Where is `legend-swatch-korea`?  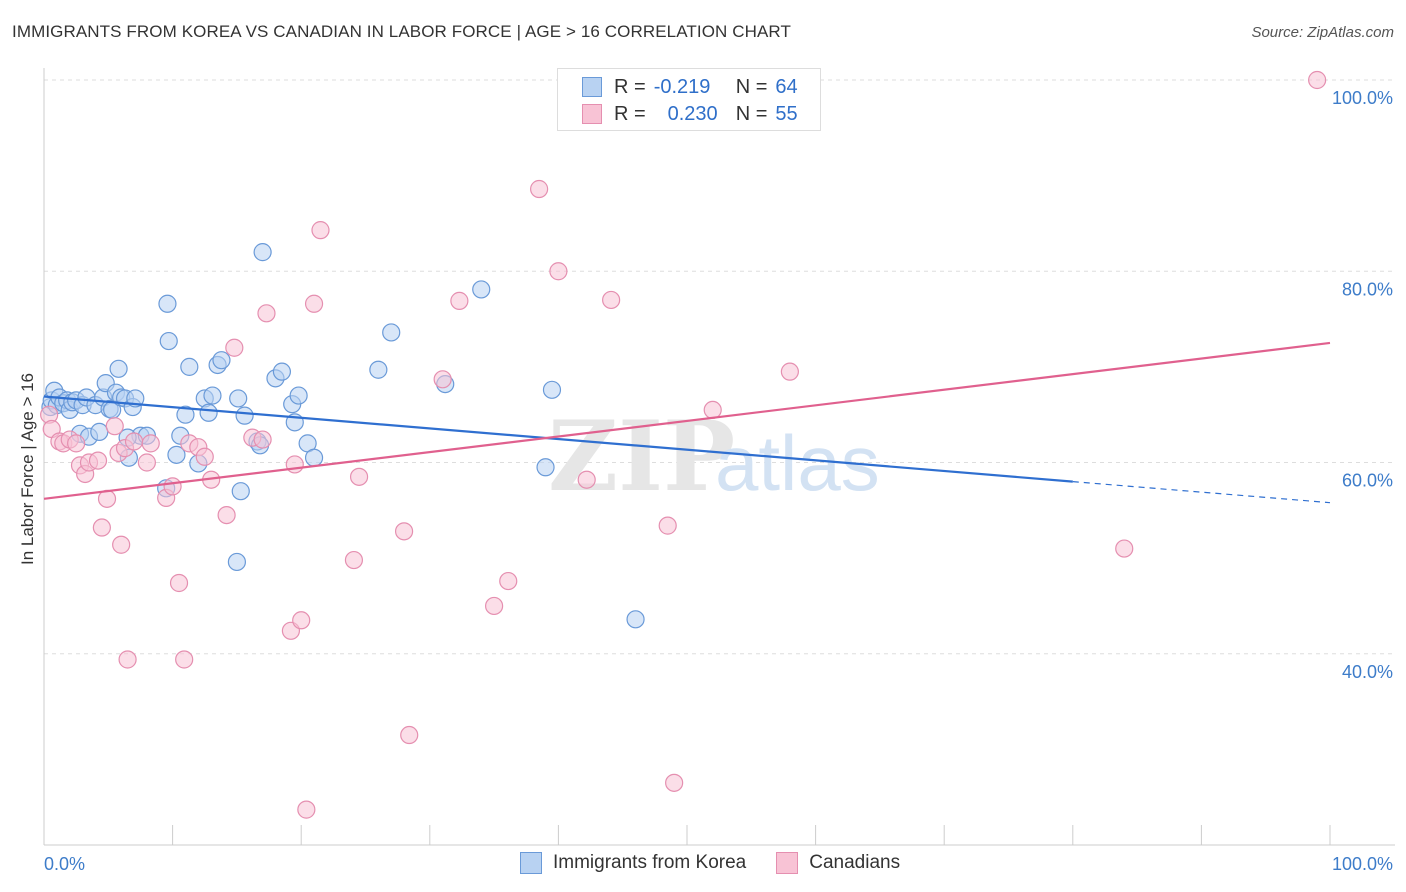 legend-swatch-korea is located at coordinates (592, 87).